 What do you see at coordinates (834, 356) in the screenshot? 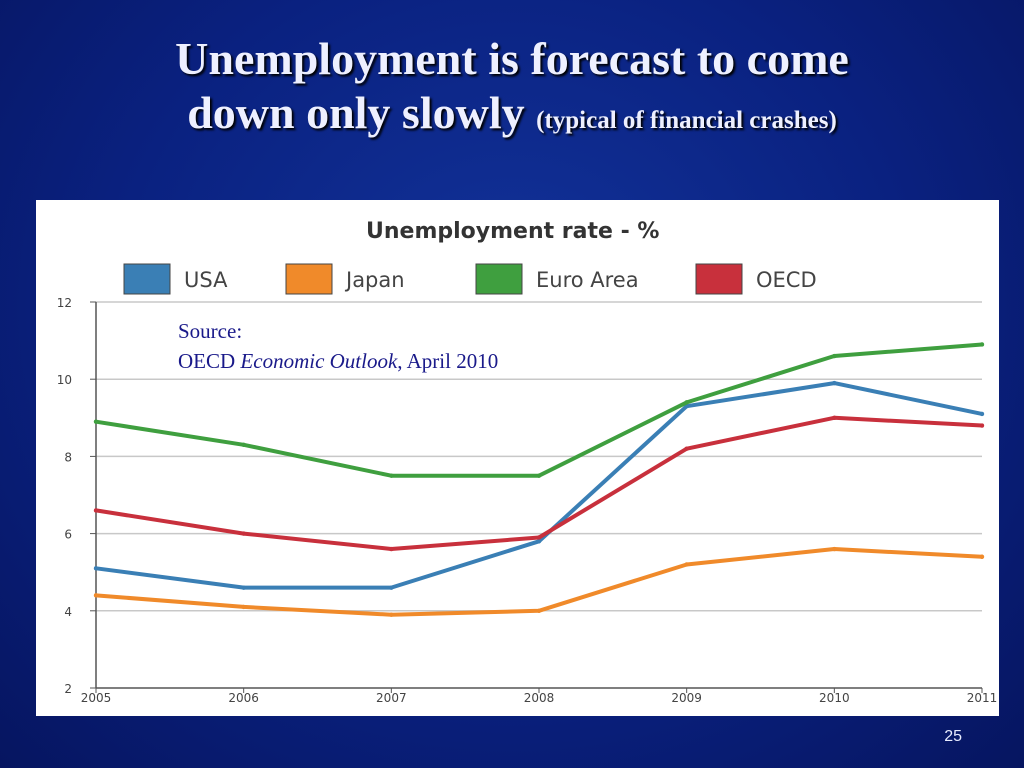
I see `data-point-euro-area-2010` at bounding box center [834, 356].